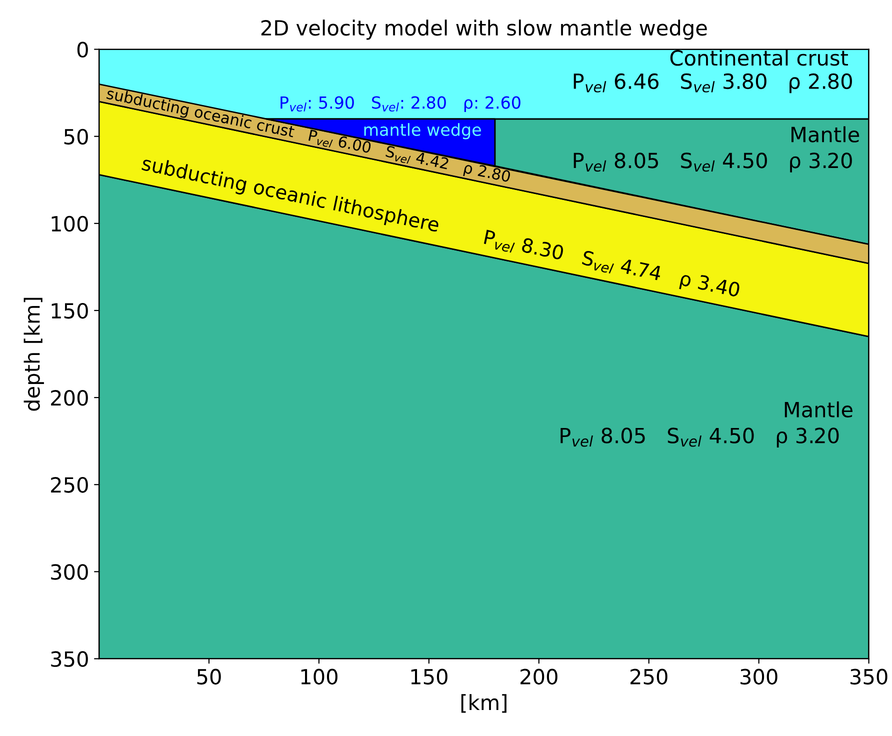  Describe the element at coordinates (82, 50) in the screenshot. I see `y-tick-label: 0` at that location.